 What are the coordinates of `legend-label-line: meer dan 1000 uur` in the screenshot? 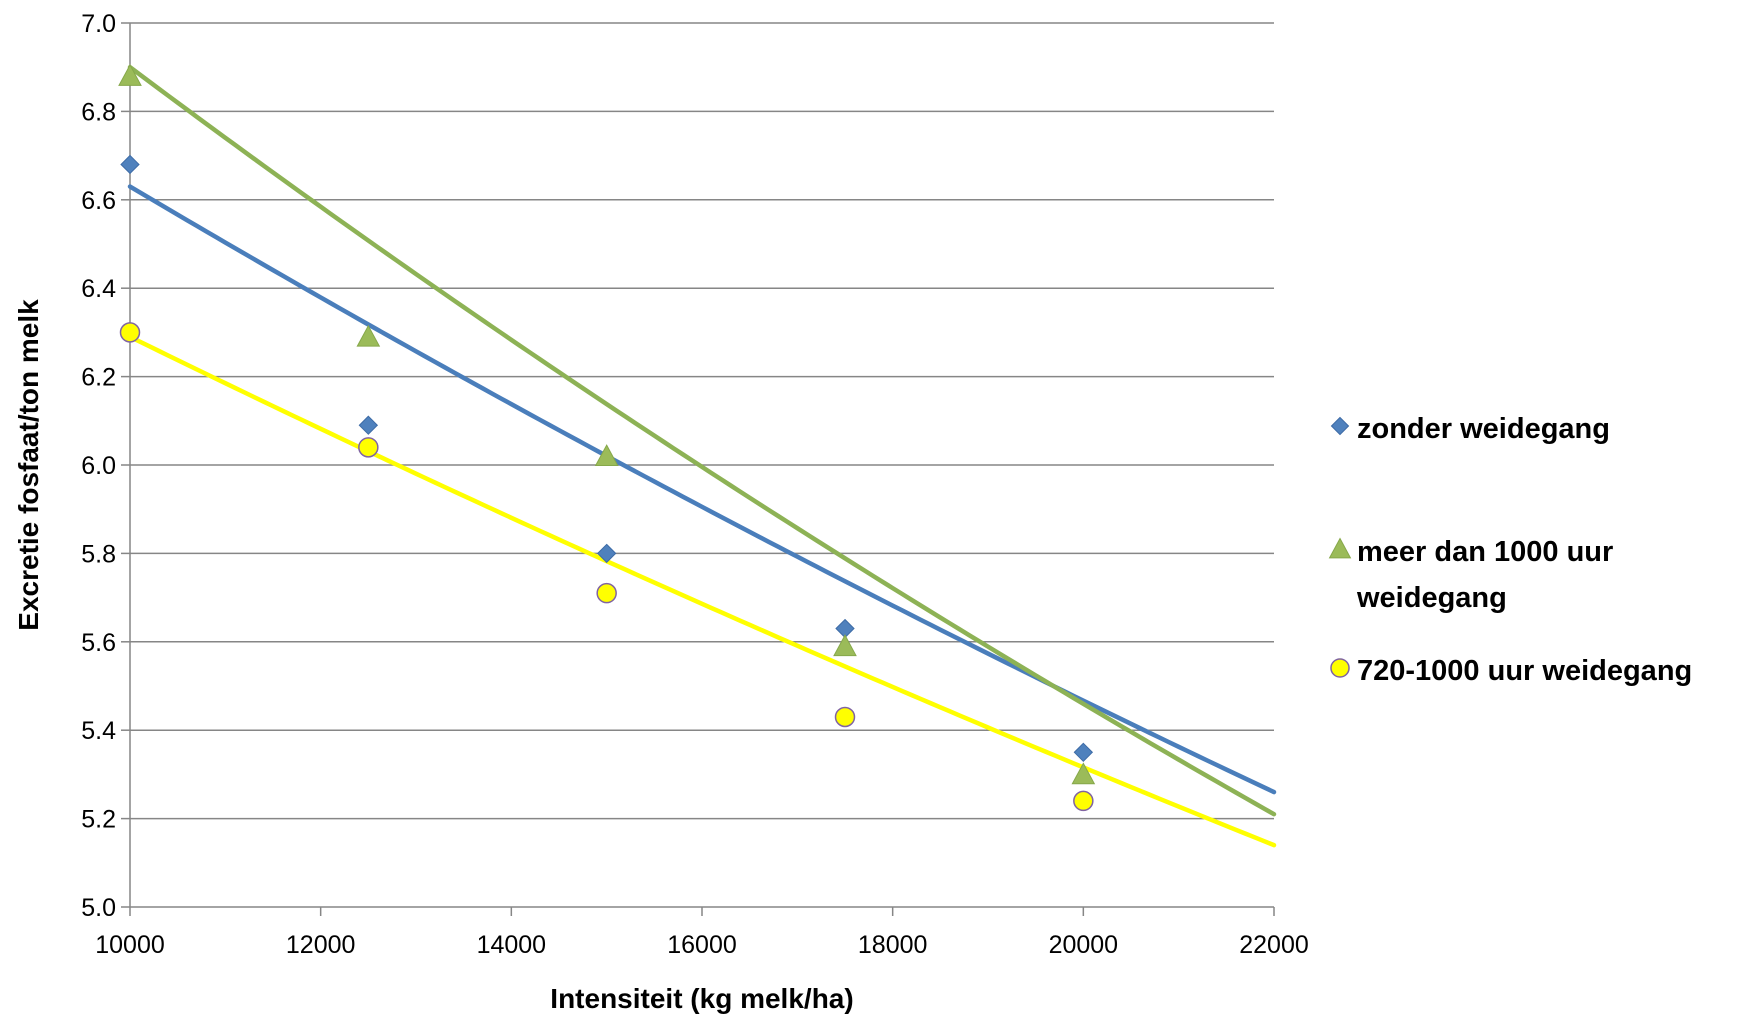 It's located at (1485, 552).